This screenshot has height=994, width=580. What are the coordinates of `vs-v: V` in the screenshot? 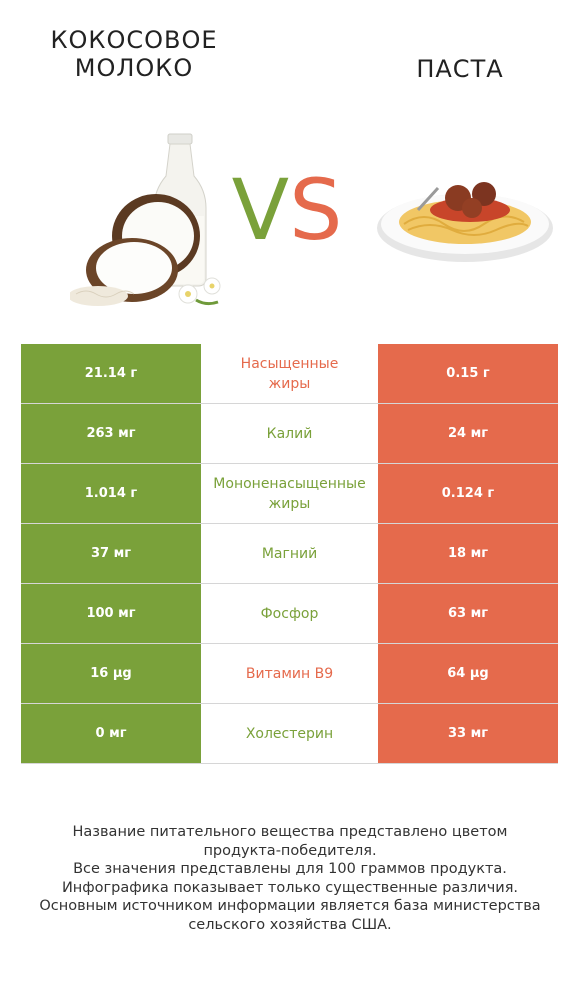 It's located at (260, 210).